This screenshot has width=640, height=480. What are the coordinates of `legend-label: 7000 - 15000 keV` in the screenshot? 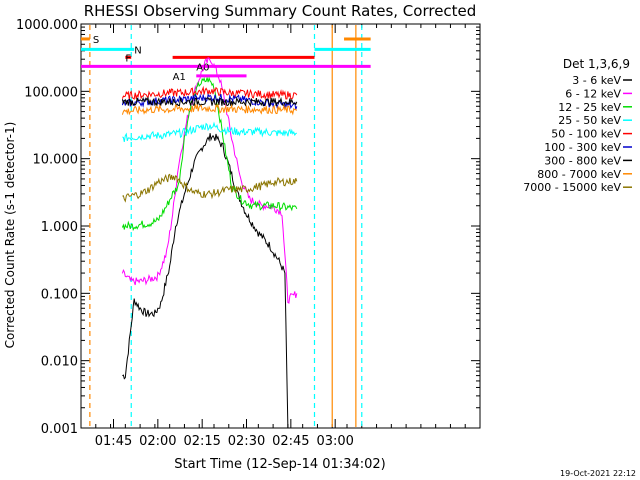 It's located at (572, 187).